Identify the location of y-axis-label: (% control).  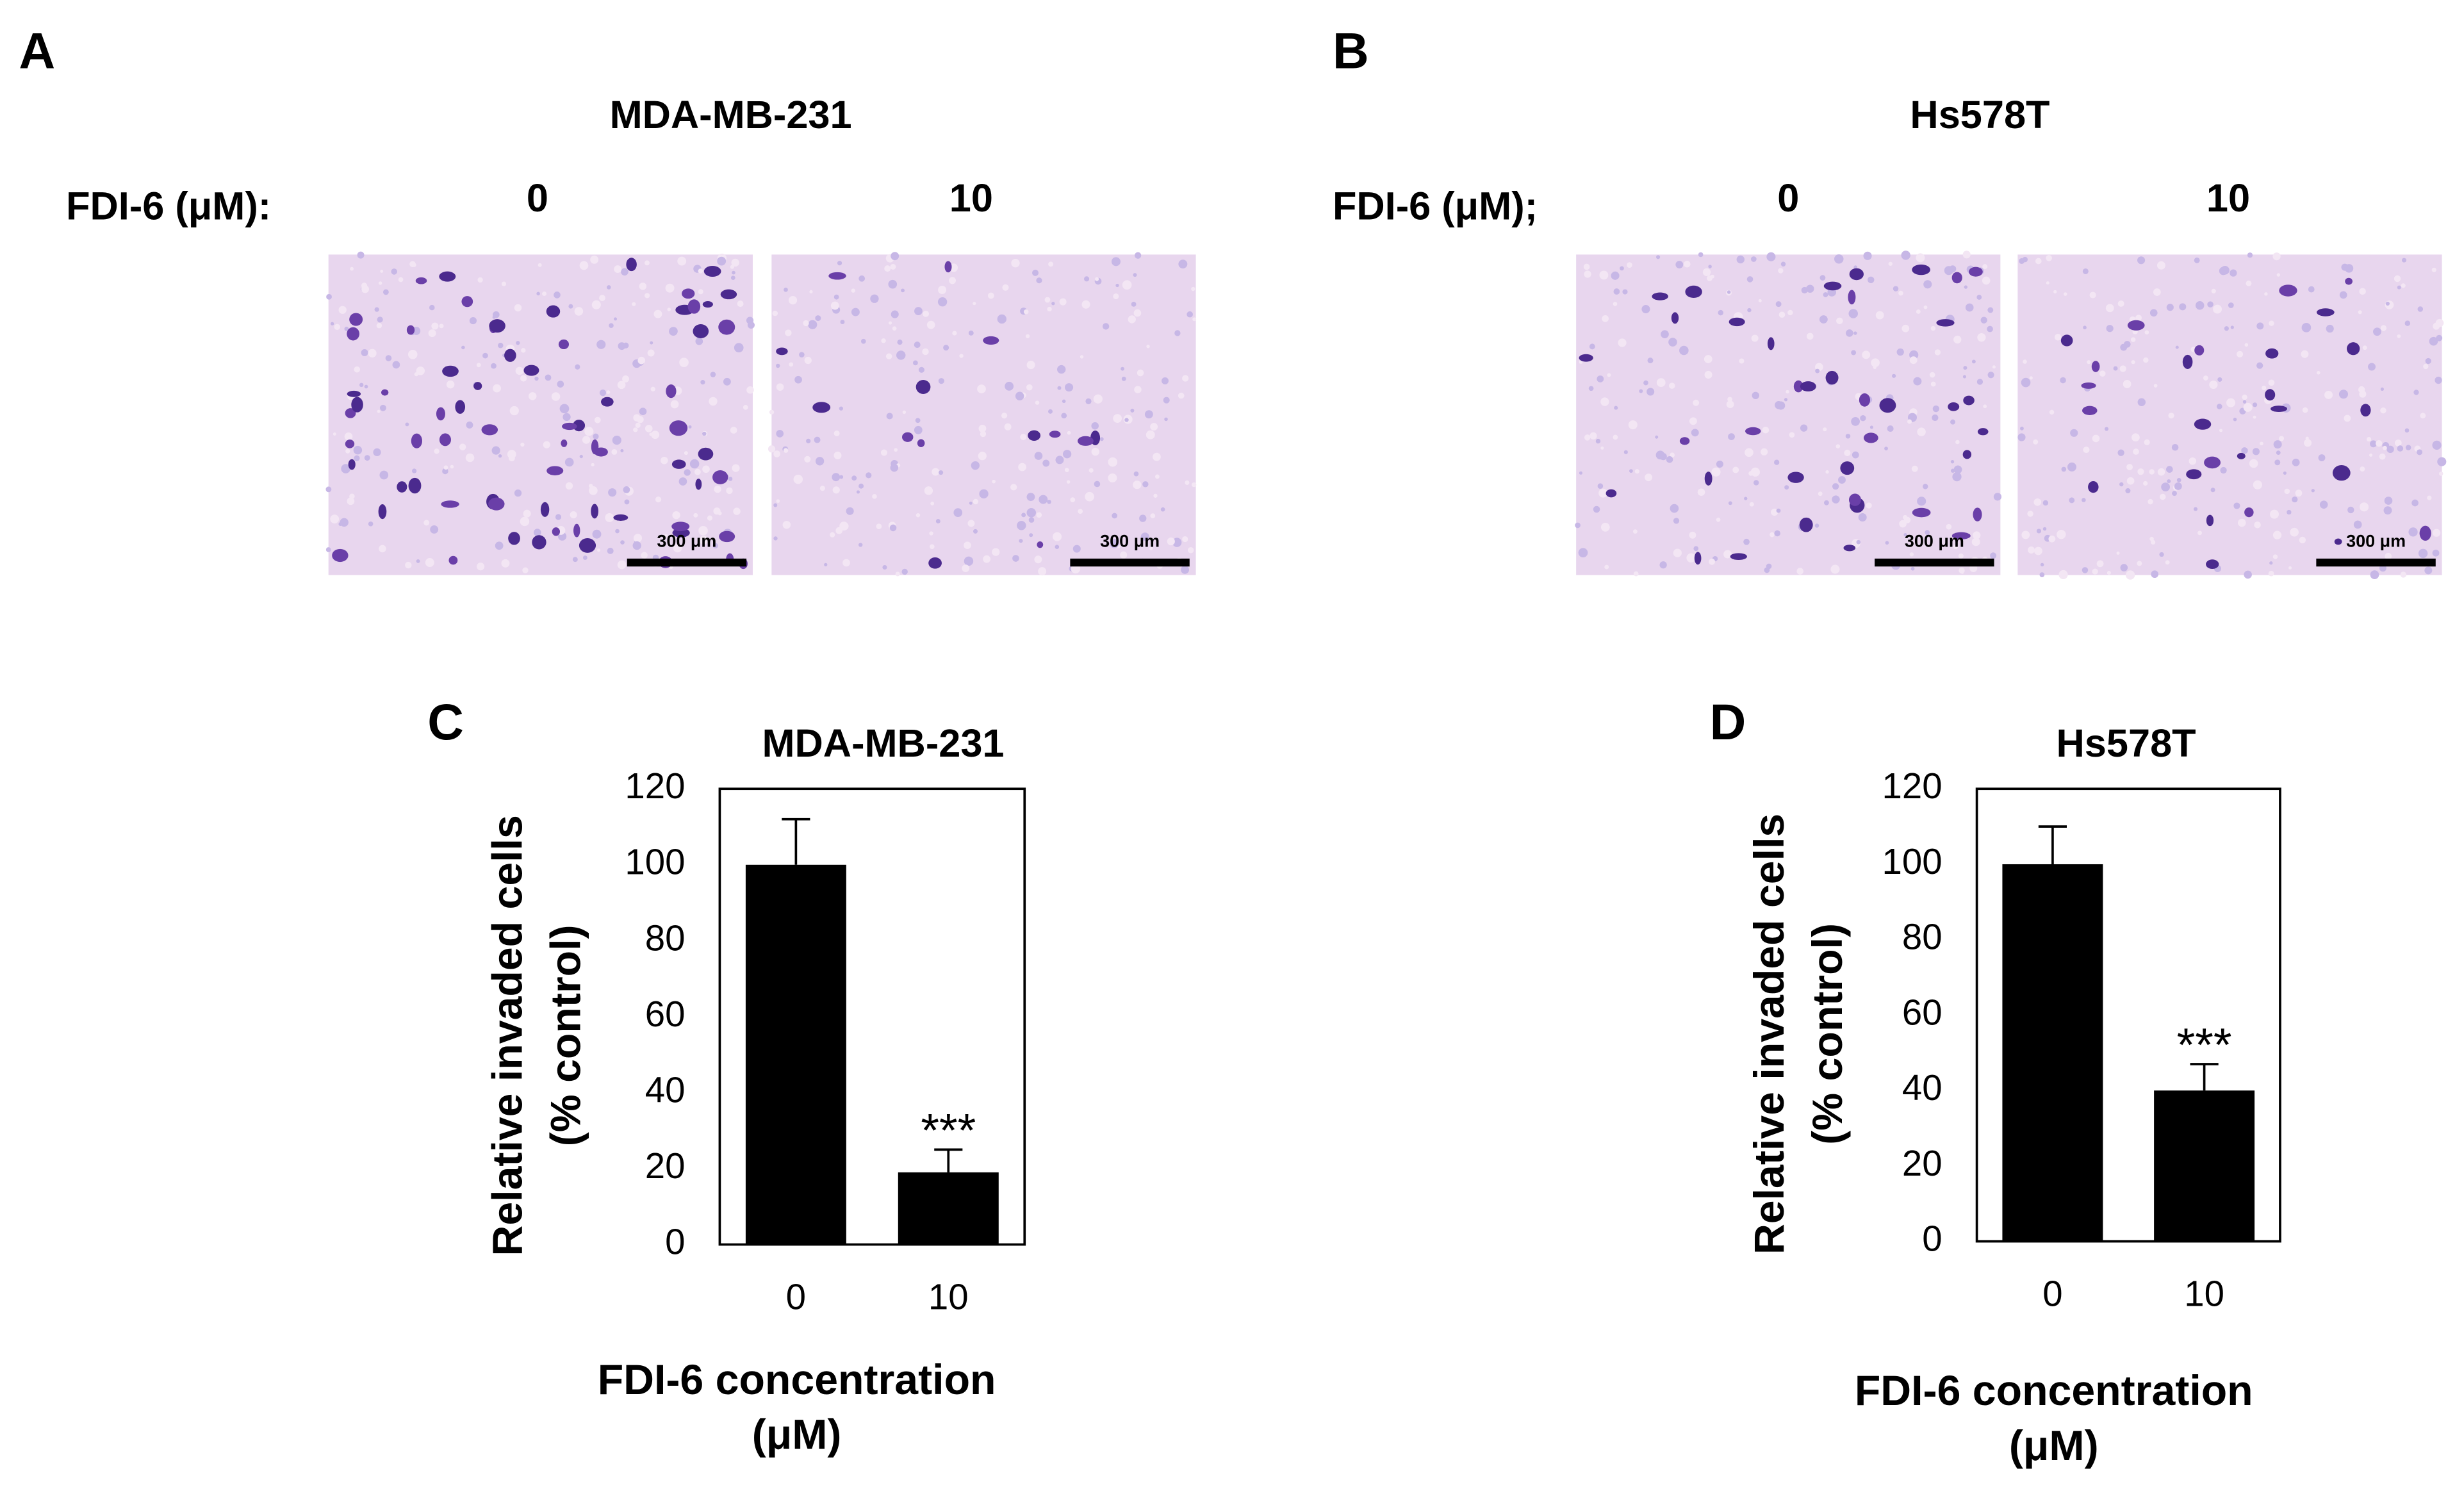
(565, 1035).